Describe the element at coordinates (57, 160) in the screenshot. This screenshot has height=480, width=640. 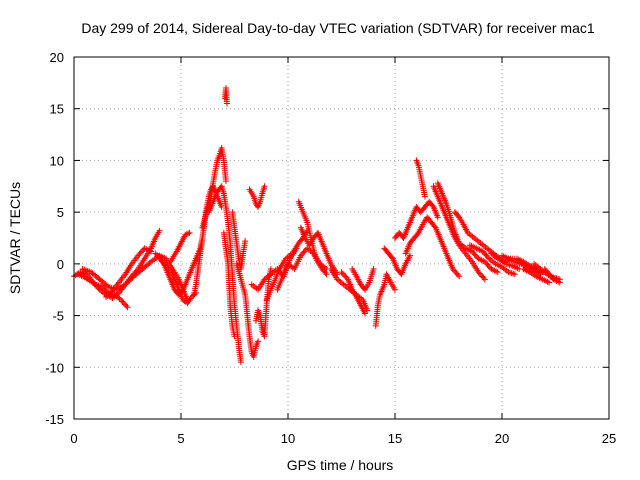
I see `y-tick-label: 10` at that location.